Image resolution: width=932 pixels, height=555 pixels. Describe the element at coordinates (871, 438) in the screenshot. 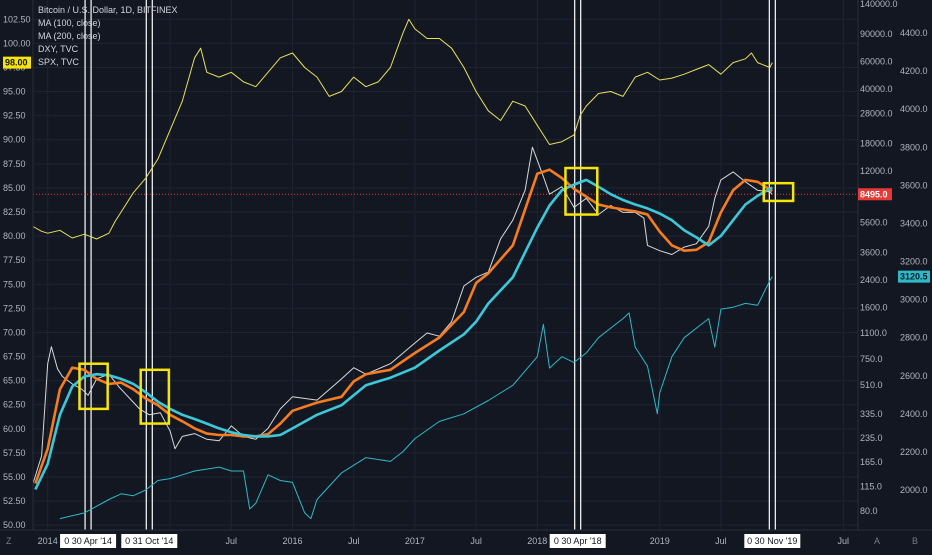

I see `btc-tick-label: 235.0` at that location.